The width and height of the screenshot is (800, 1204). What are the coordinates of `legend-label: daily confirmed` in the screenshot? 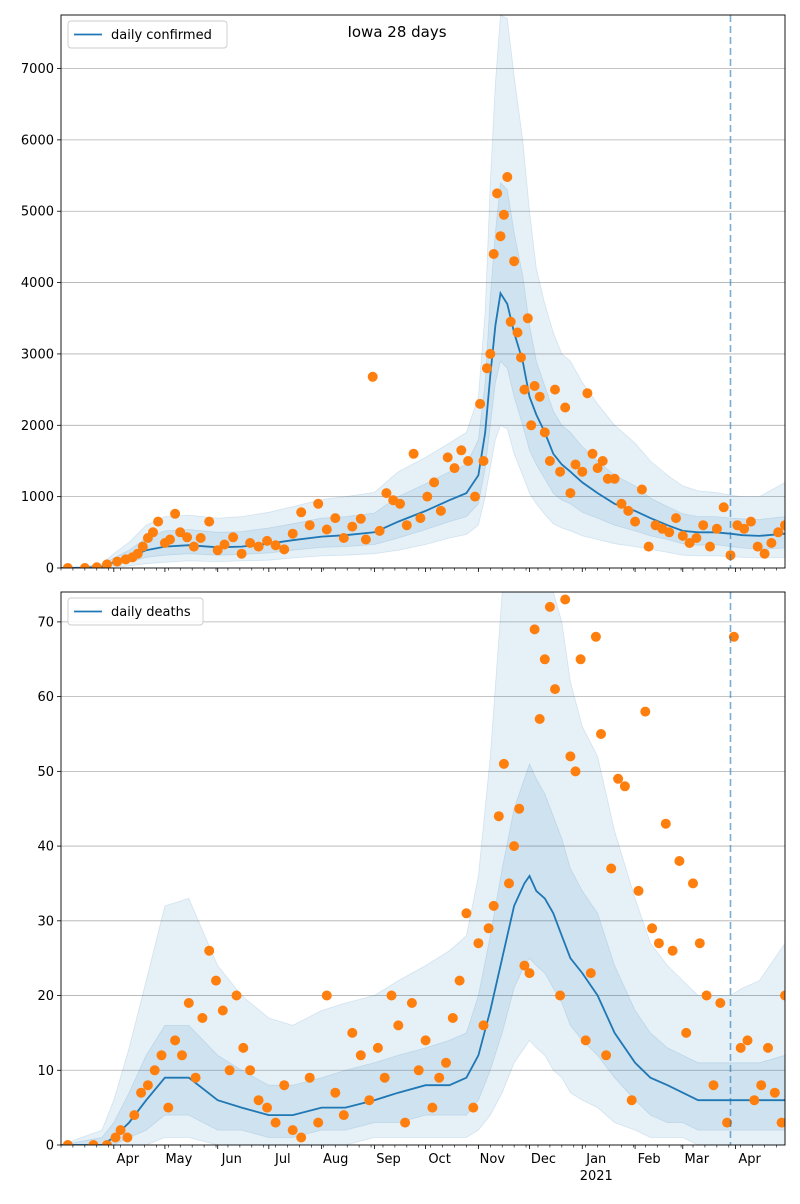 It's located at (161, 35).